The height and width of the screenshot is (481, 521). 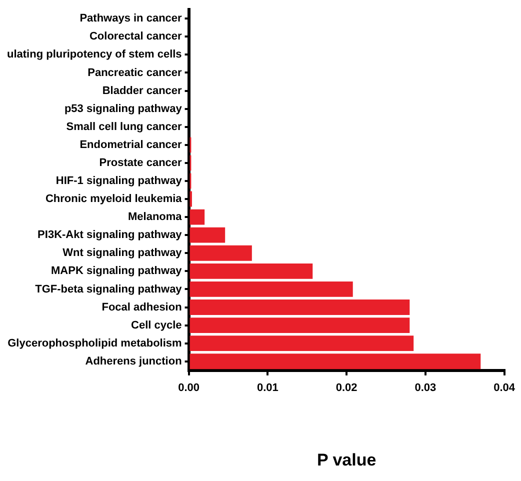 What do you see at coordinates (123, 108) in the screenshot?
I see `y-tick-label: p53 signaling pathway` at bounding box center [123, 108].